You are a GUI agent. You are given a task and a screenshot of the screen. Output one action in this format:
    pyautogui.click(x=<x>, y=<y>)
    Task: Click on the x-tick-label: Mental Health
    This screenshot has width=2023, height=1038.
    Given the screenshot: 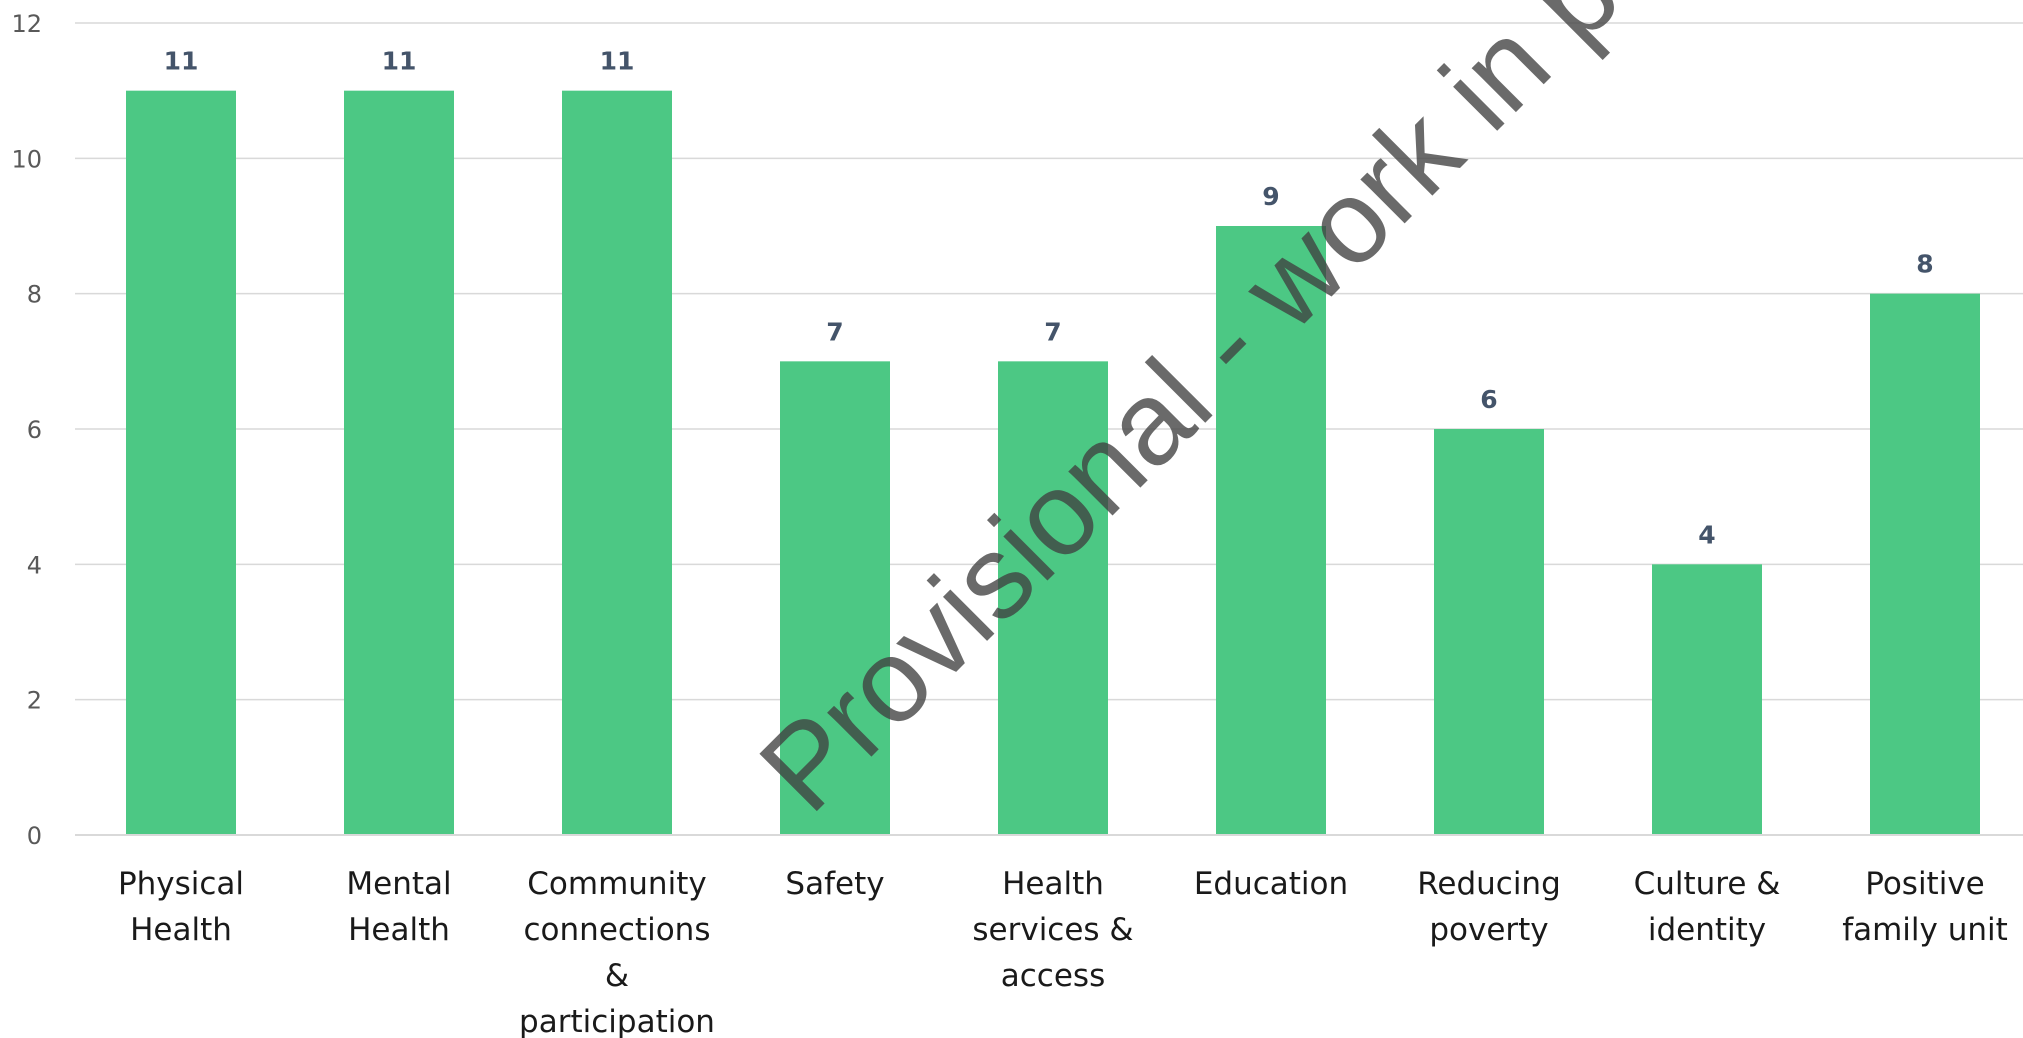 What is the action you would take?
    pyautogui.click(x=398, y=907)
    